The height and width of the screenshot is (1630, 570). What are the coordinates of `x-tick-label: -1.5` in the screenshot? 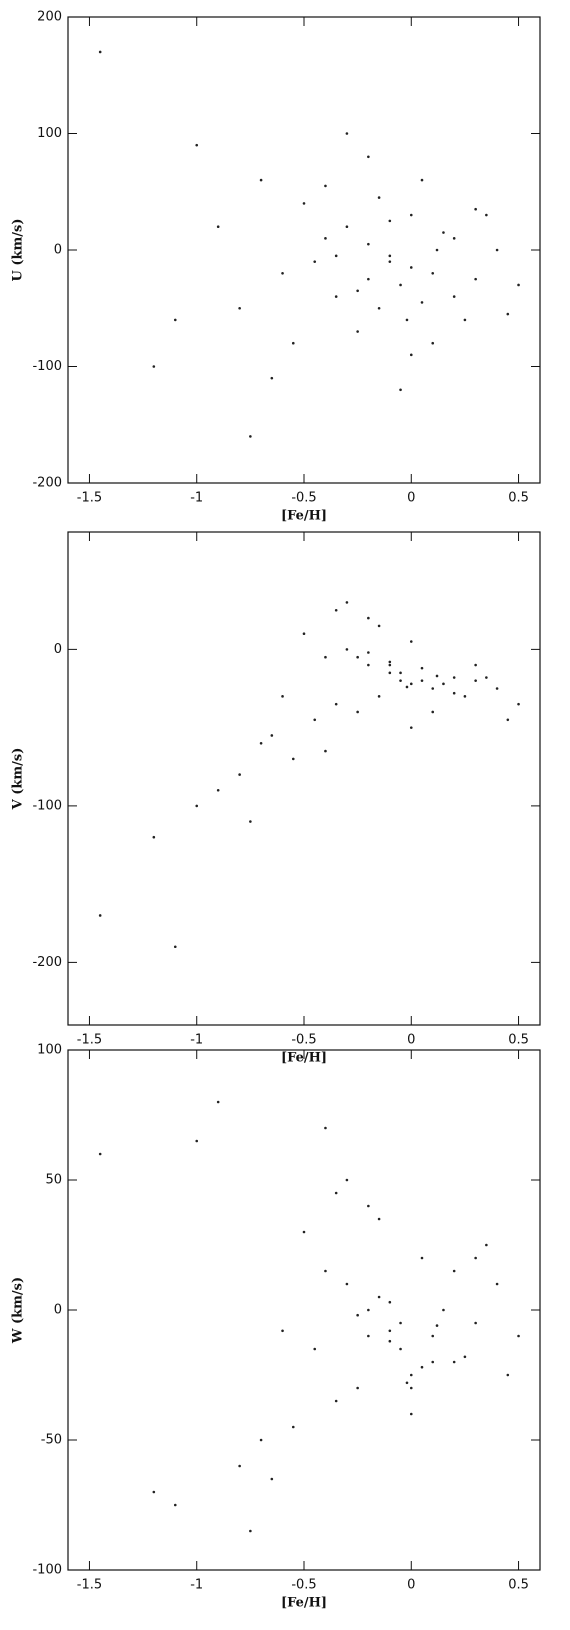 It's located at (89, 498).